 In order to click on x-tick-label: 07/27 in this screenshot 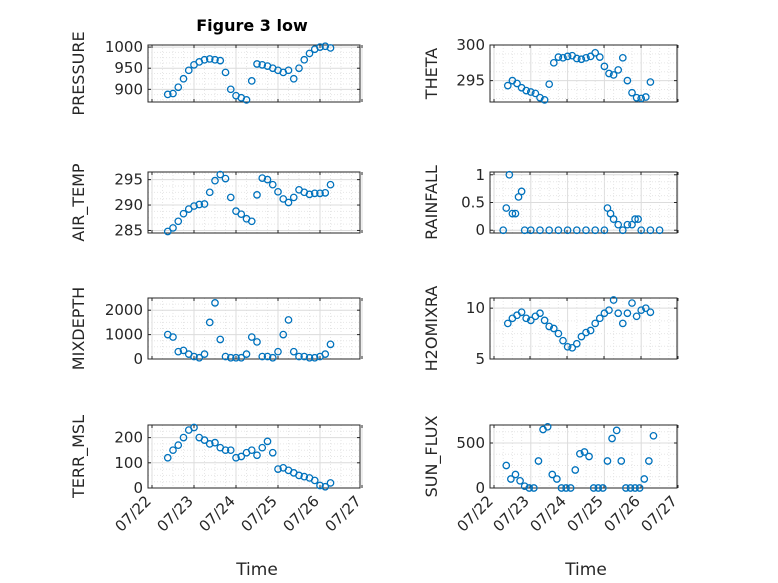, I will do `click(659, 513)`.